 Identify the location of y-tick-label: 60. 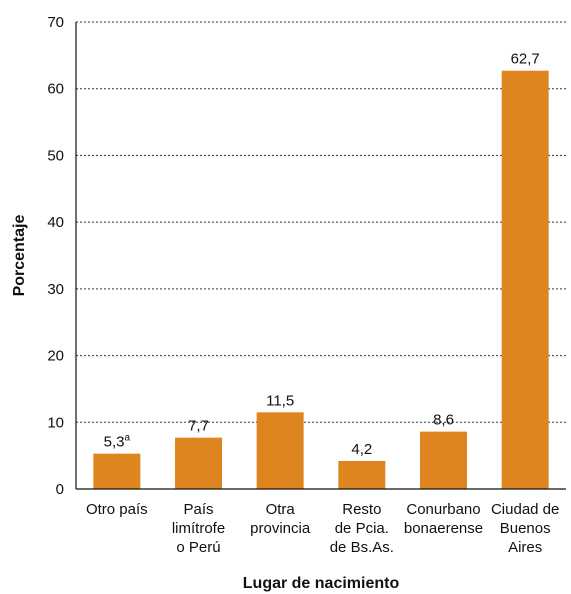
(55, 89).